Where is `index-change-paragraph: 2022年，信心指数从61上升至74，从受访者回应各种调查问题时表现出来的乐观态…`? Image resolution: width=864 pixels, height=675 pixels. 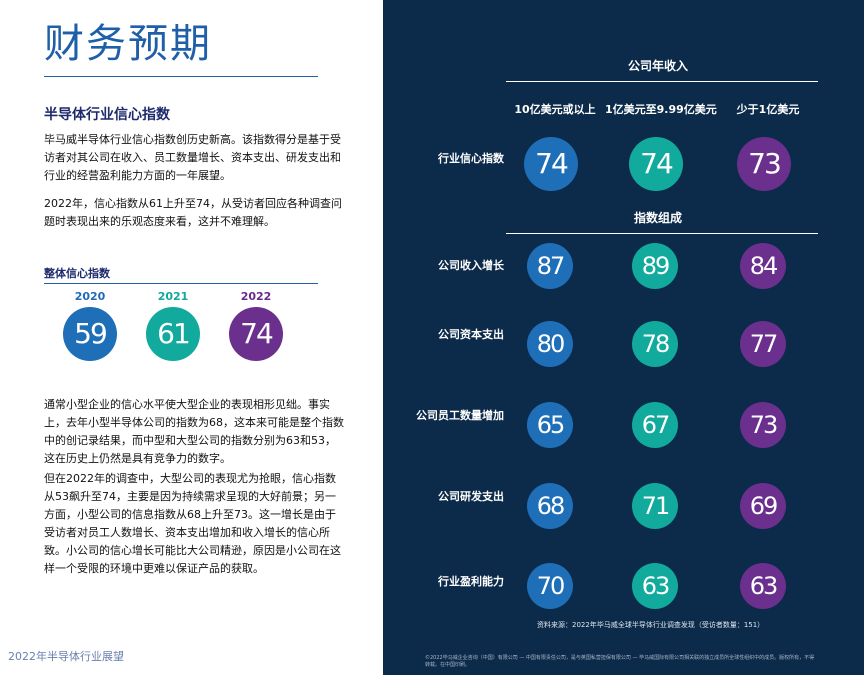
index-change-paragraph: 2022年，信心指数从61上升至74，从受访者回应各种调查问题时表现出来的乐观态… is located at coordinates (193, 212).